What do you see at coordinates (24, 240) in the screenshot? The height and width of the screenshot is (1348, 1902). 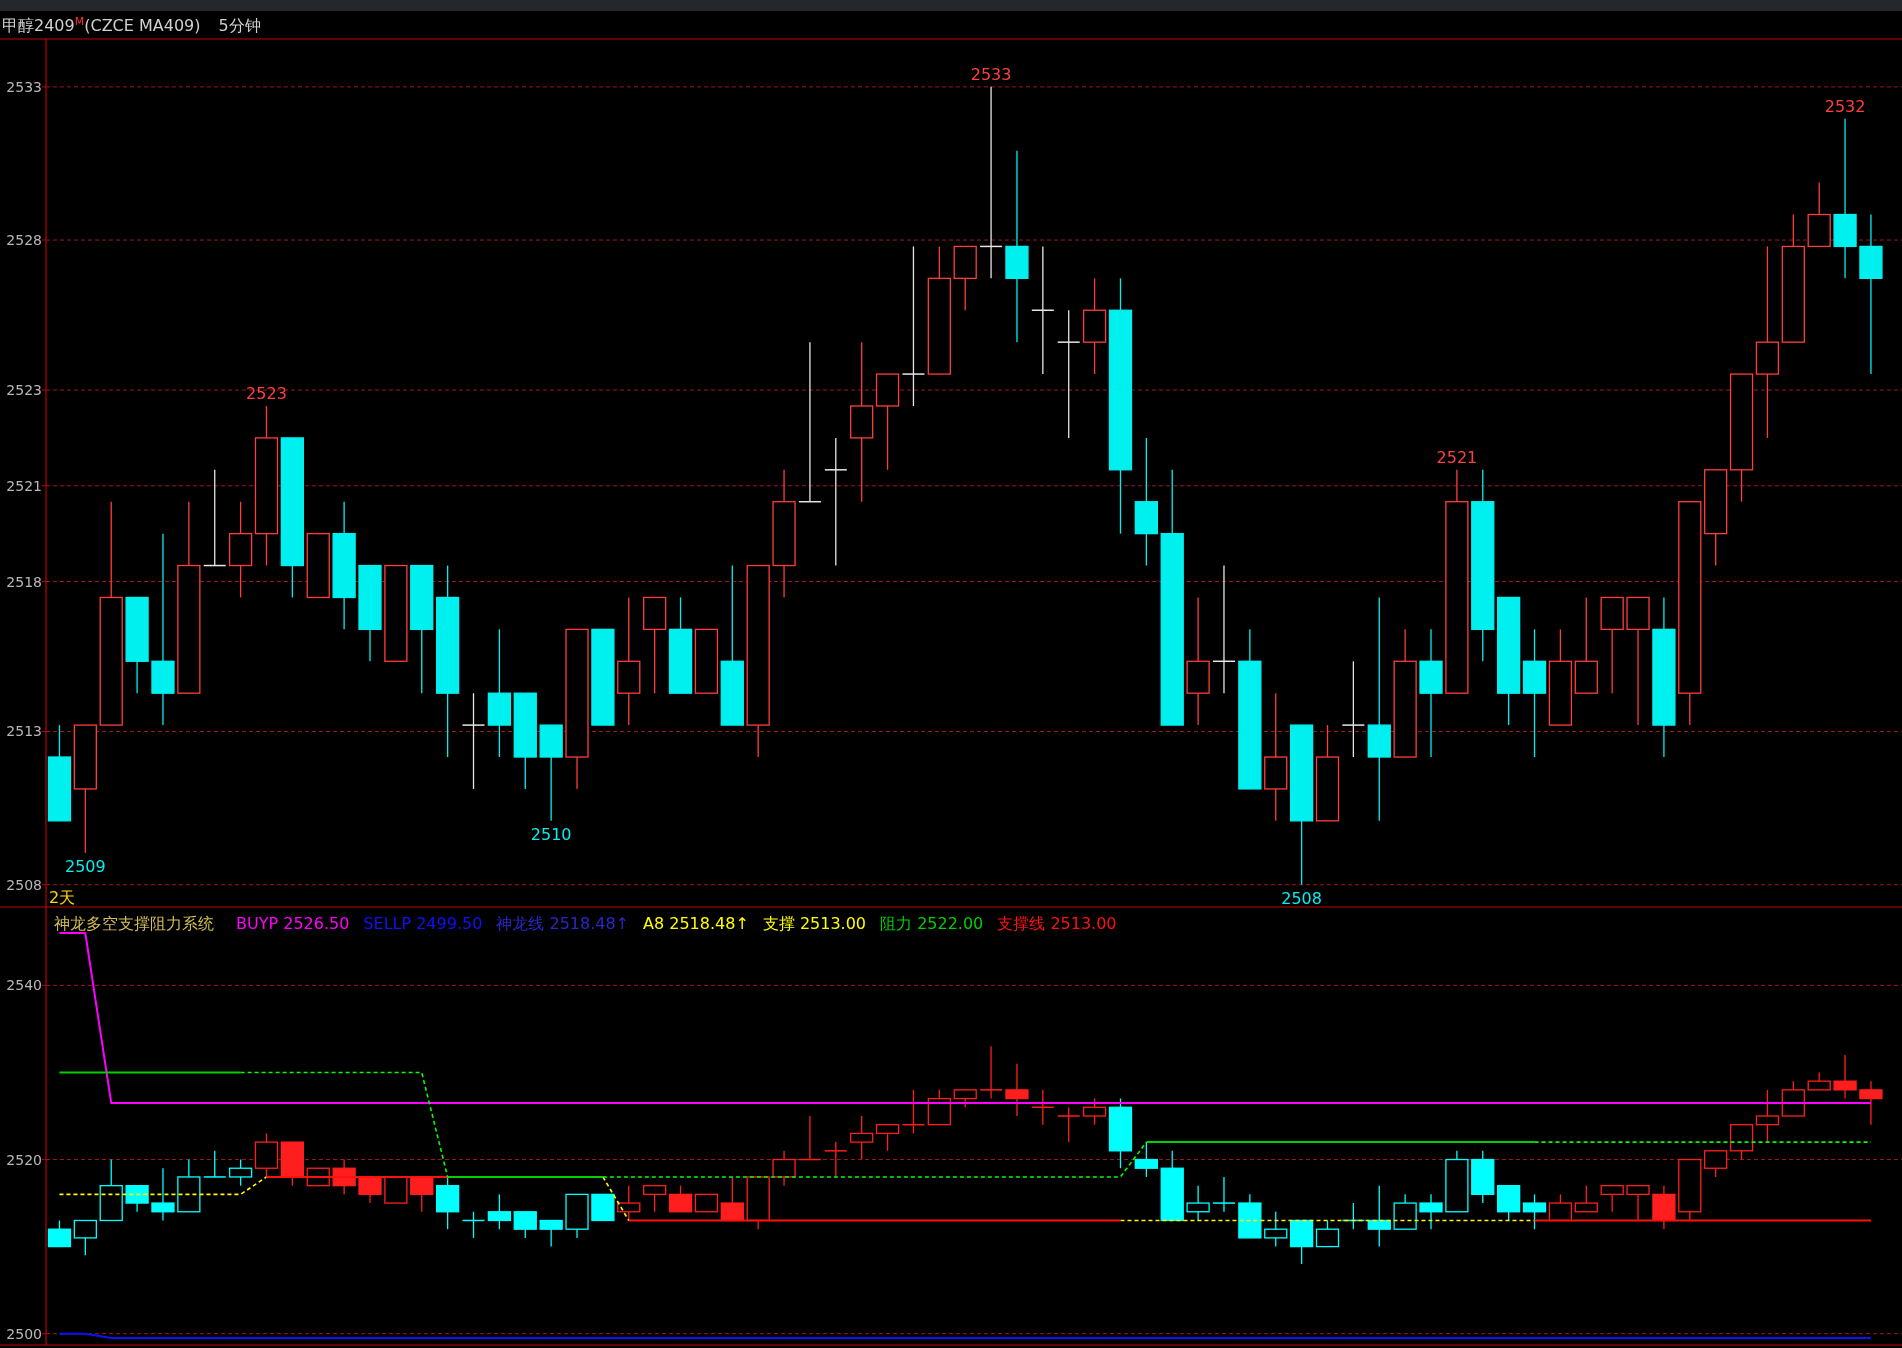 I see `ytick: 2528` at bounding box center [24, 240].